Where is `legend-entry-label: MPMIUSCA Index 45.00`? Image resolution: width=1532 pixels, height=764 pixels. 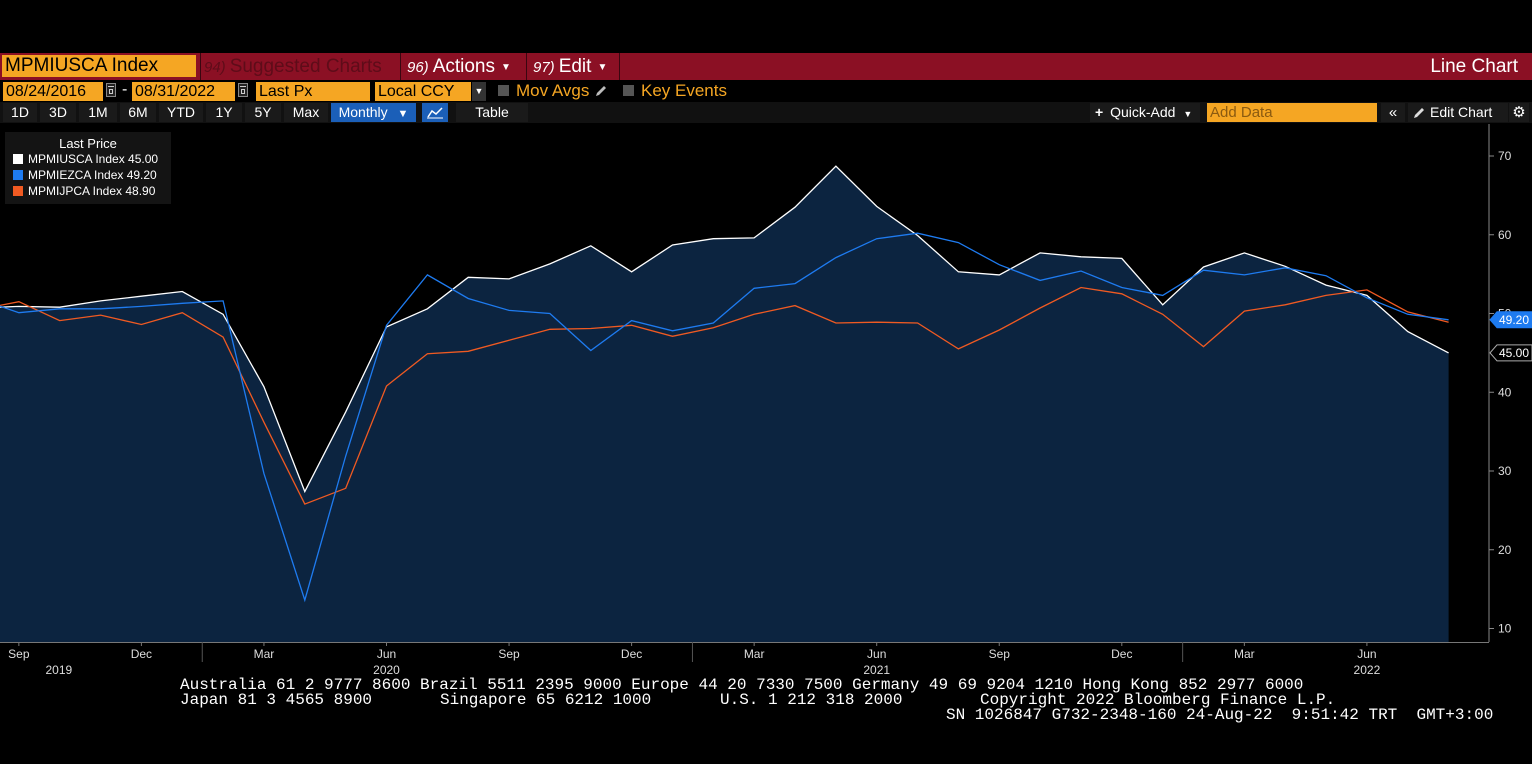
legend-entry-label: MPMIUSCA Index 45.00 is located at coordinates (93, 159).